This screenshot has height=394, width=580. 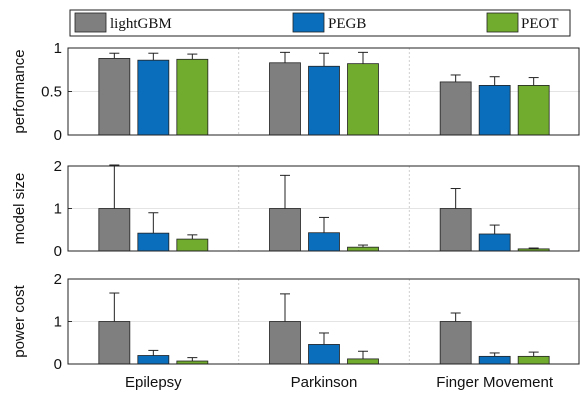 I want to click on legend-label-pegb: PEGB, so click(x=347, y=24).